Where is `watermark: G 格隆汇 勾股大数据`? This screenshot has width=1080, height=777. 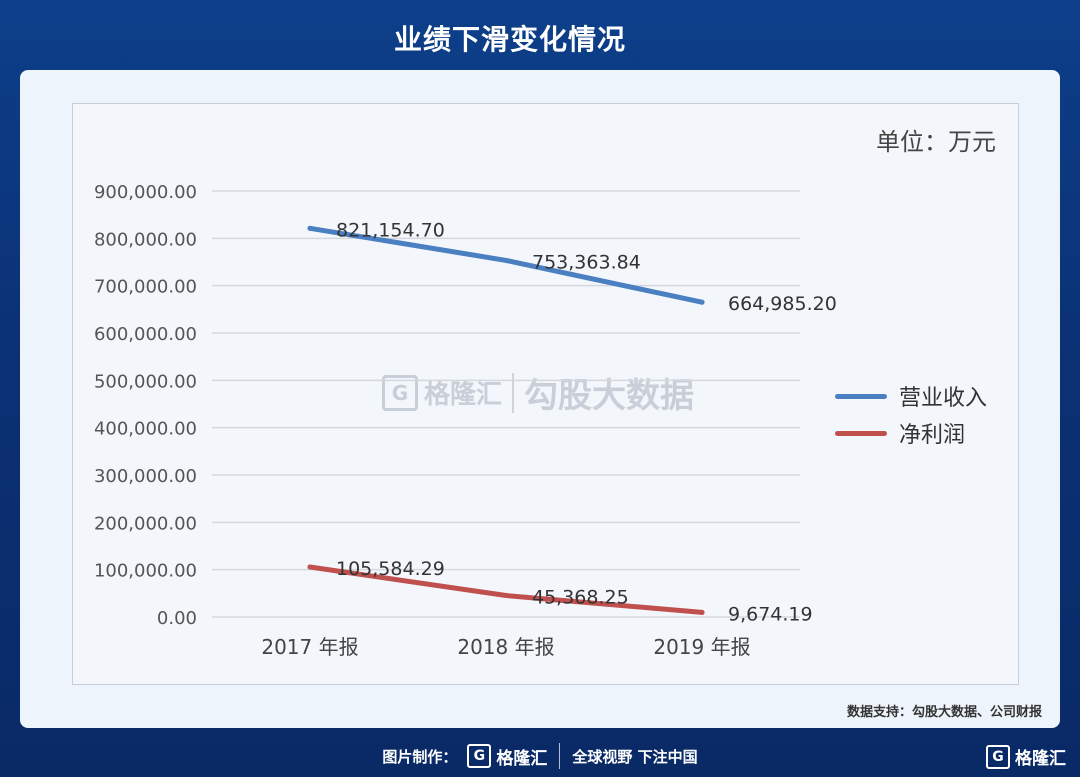
watermark: G 格隆汇 勾股大数据 is located at coordinates (538, 392).